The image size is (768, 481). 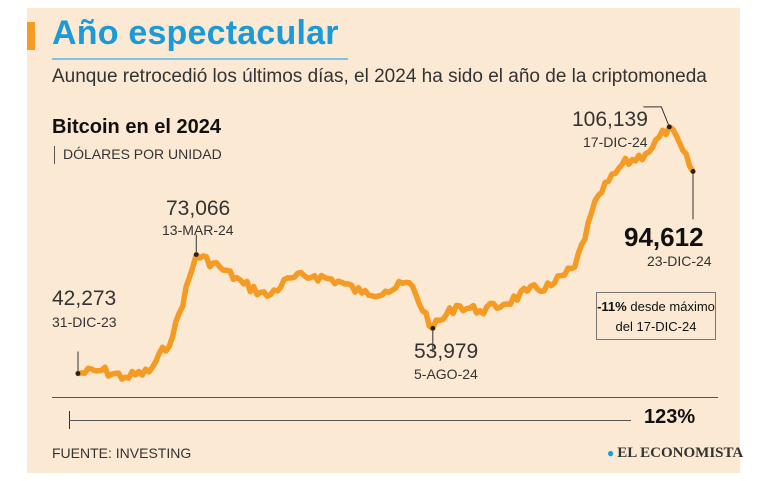 What do you see at coordinates (656, 117) in the screenshot?
I see `marker-december-peak-leader` at bounding box center [656, 117].